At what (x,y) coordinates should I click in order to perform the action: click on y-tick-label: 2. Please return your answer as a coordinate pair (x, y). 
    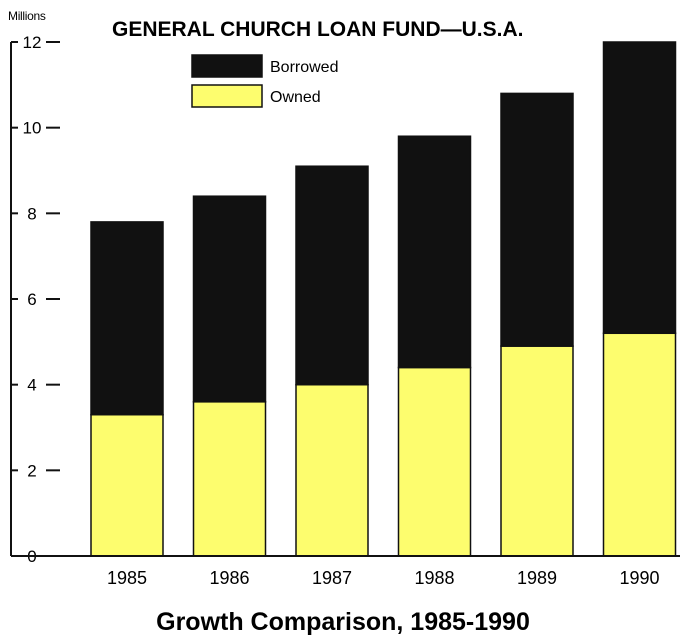
    Looking at the image, I should click on (31, 470).